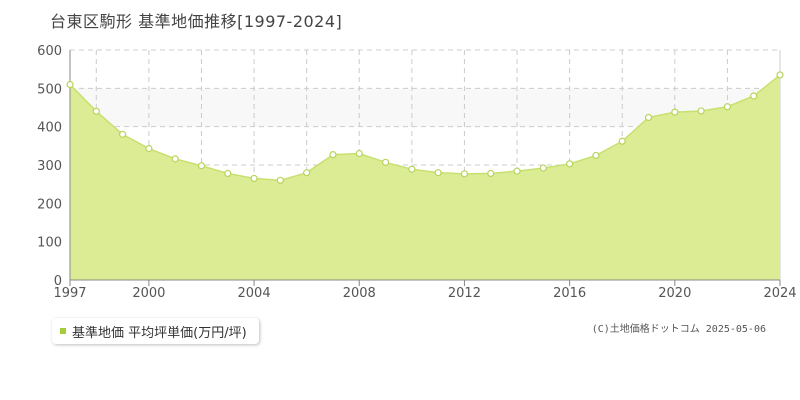 The height and width of the screenshot is (400, 800). I want to click on x-tick-label: 2020, so click(674, 293).